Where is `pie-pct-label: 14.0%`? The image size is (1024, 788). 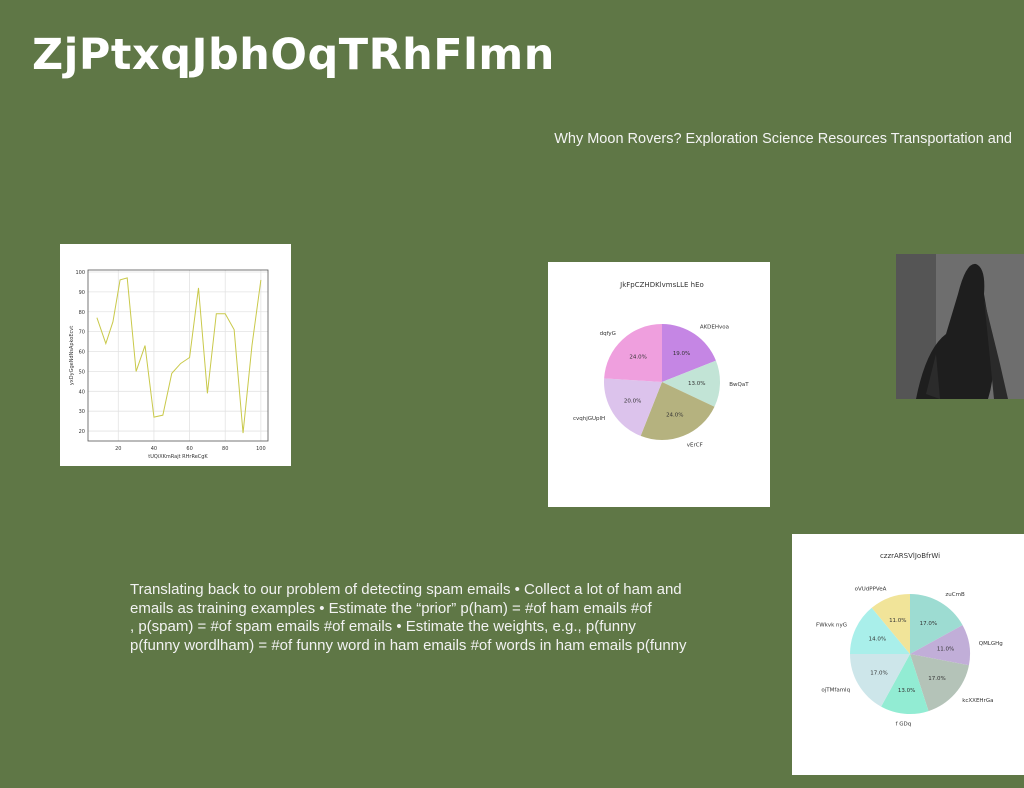
pie-pct-label: 14.0% is located at coordinates (877, 640).